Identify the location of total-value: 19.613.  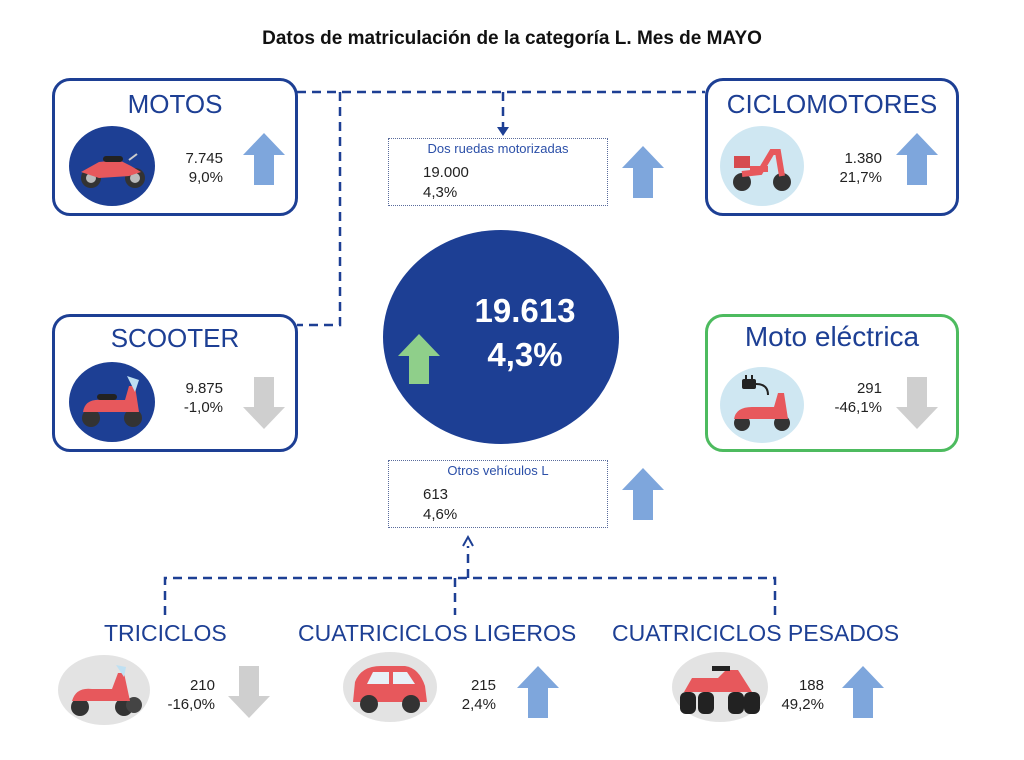
(525, 310).